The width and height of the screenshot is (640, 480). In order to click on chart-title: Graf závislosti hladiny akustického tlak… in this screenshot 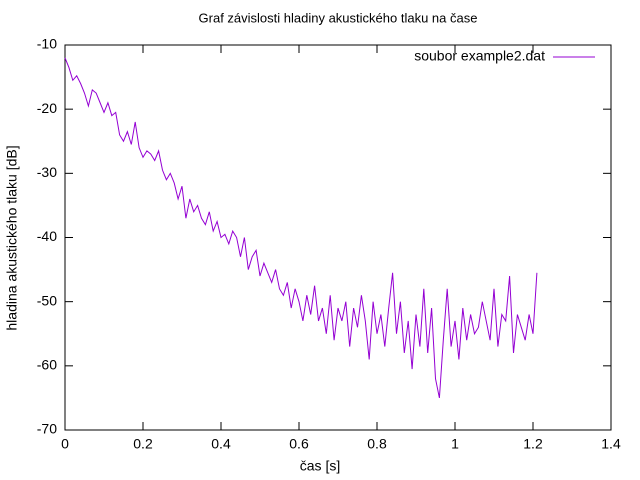, I will do `click(338, 17)`.